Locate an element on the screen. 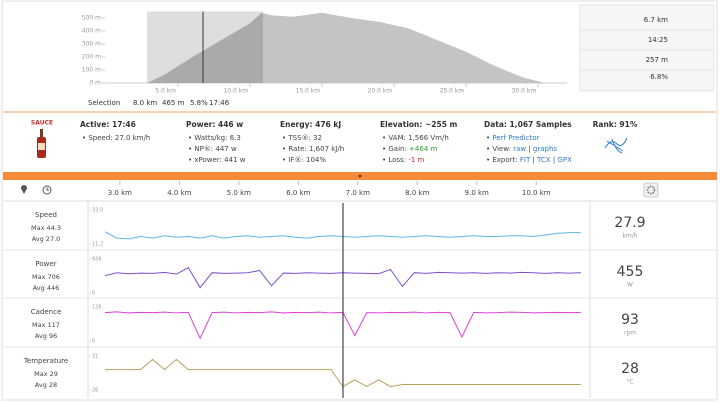 This screenshot has height=403, width=720. link: GPX is located at coordinates (564, 160).